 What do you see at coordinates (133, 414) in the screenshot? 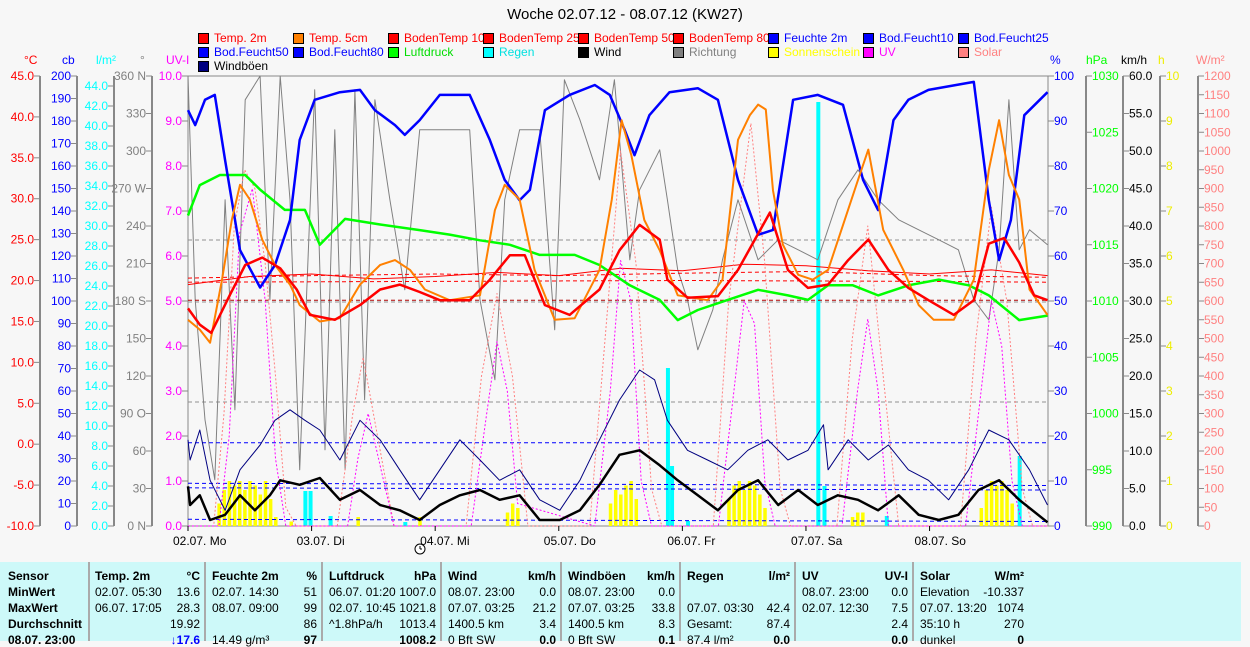
I see `dir-tick-label: 90 O` at bounding box center [133, 414].